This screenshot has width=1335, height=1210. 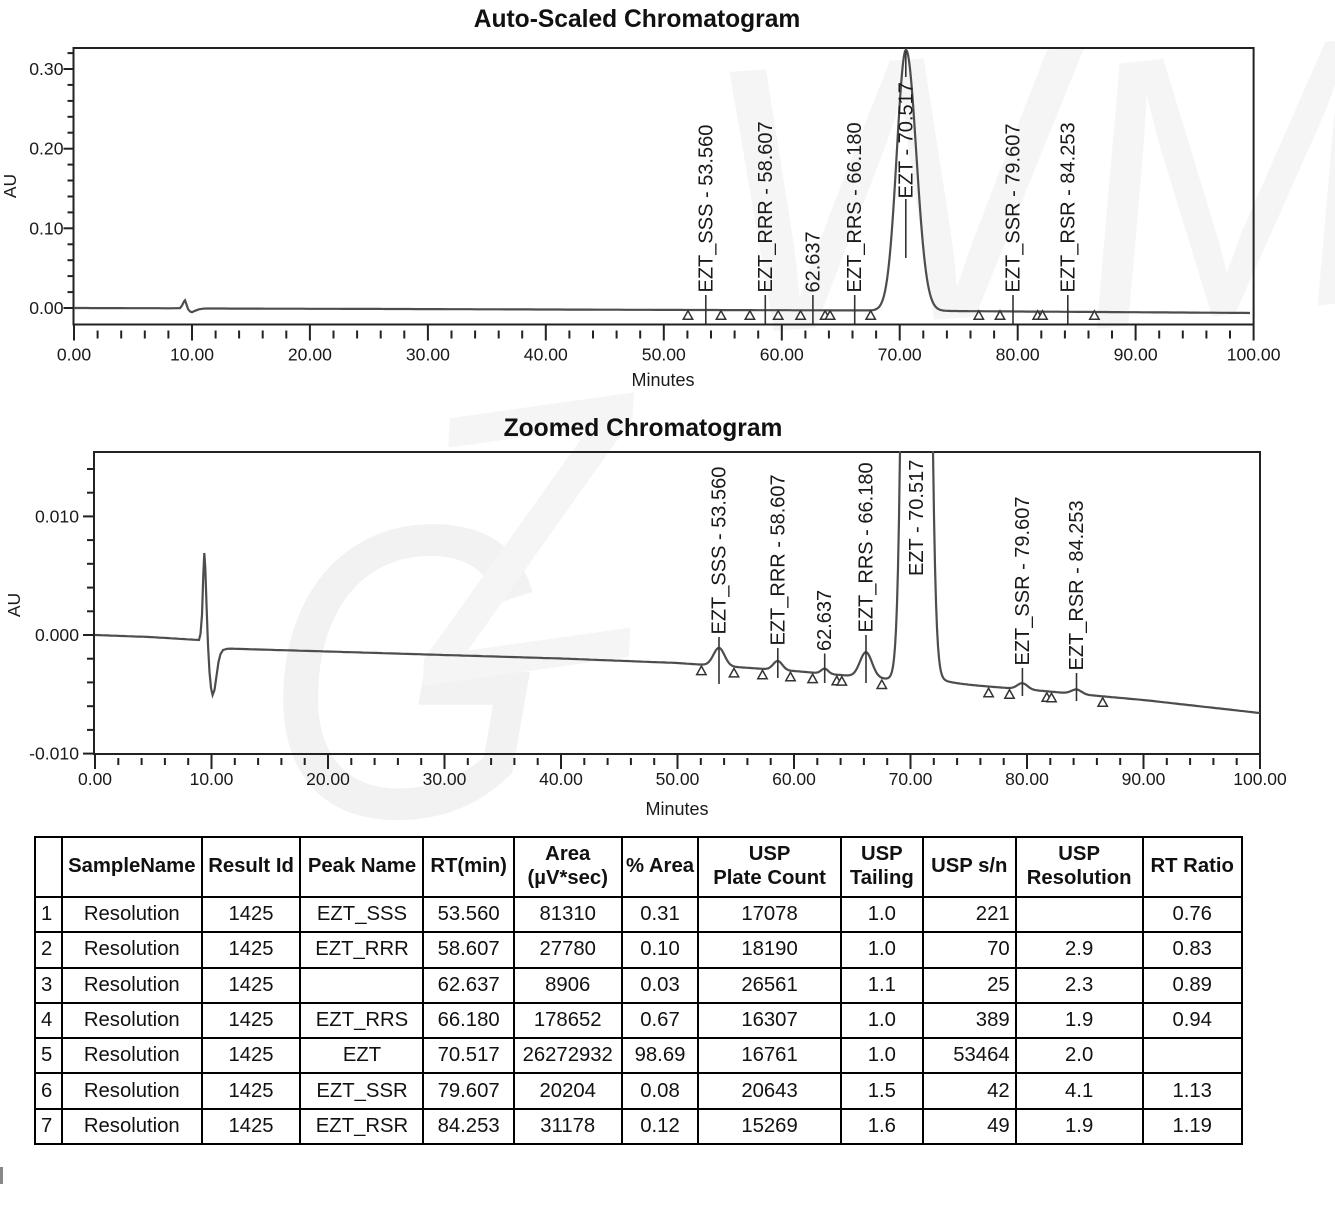 What do you see at coordinates (637, 19) in the screenshot?
I see `svg-text: Auto-Scaled Chromatogram` at bounding box center [637, 19].